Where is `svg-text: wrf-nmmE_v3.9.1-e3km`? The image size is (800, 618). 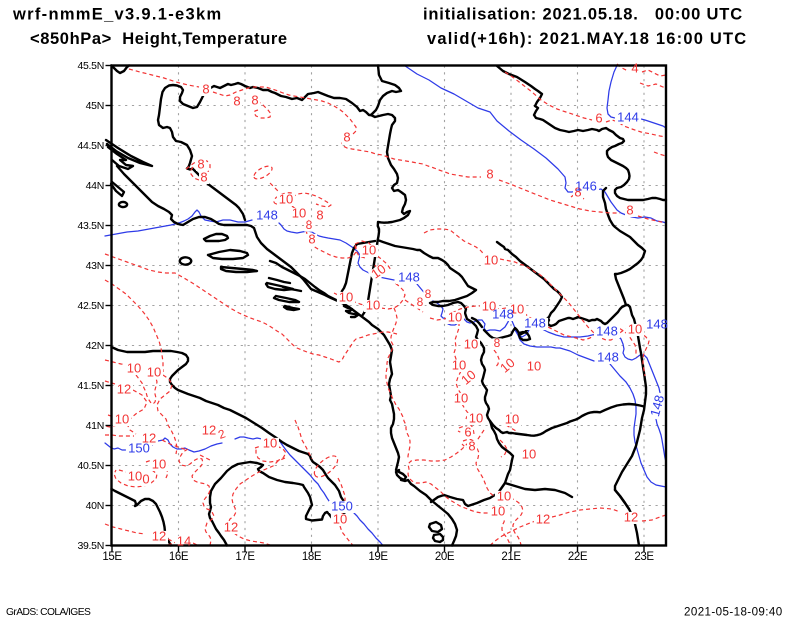
svg-text: wrf-nmmE_v3.9.1-e3km is located at coordinates (117, 15).